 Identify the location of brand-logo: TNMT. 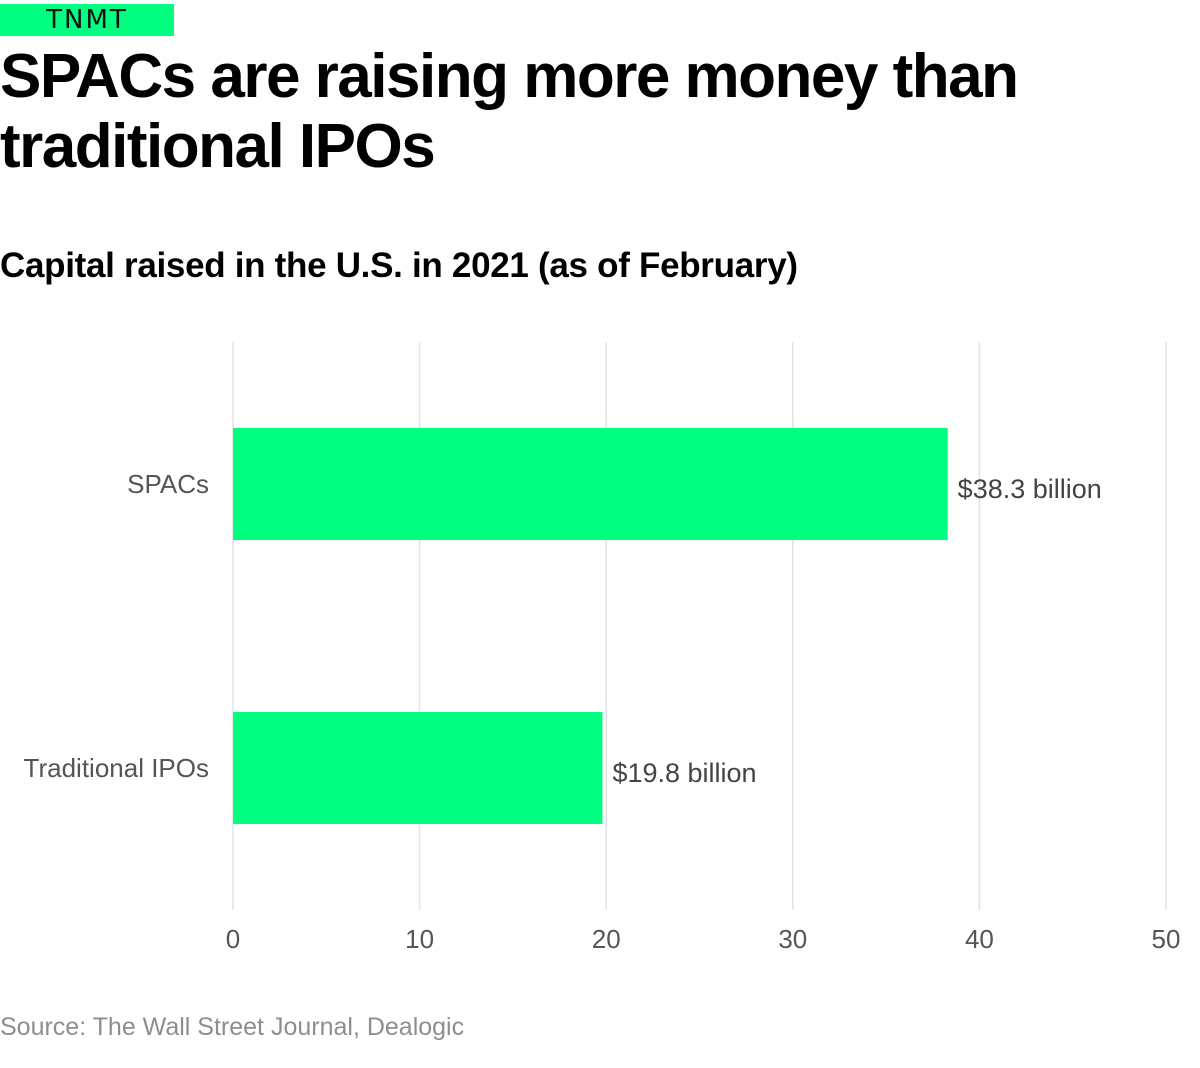
(87, 20).